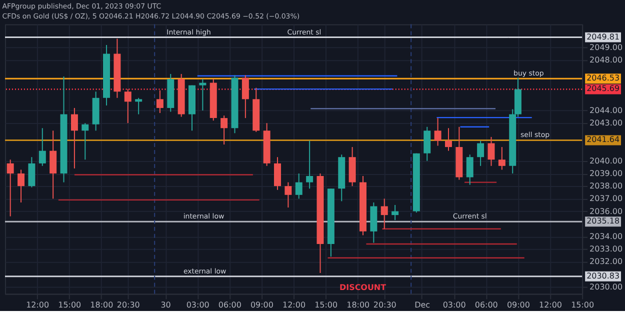 The width and height of the screenshot is (625, 323). I want to click on y-tick-label: 2037.00, so click(606, 199).